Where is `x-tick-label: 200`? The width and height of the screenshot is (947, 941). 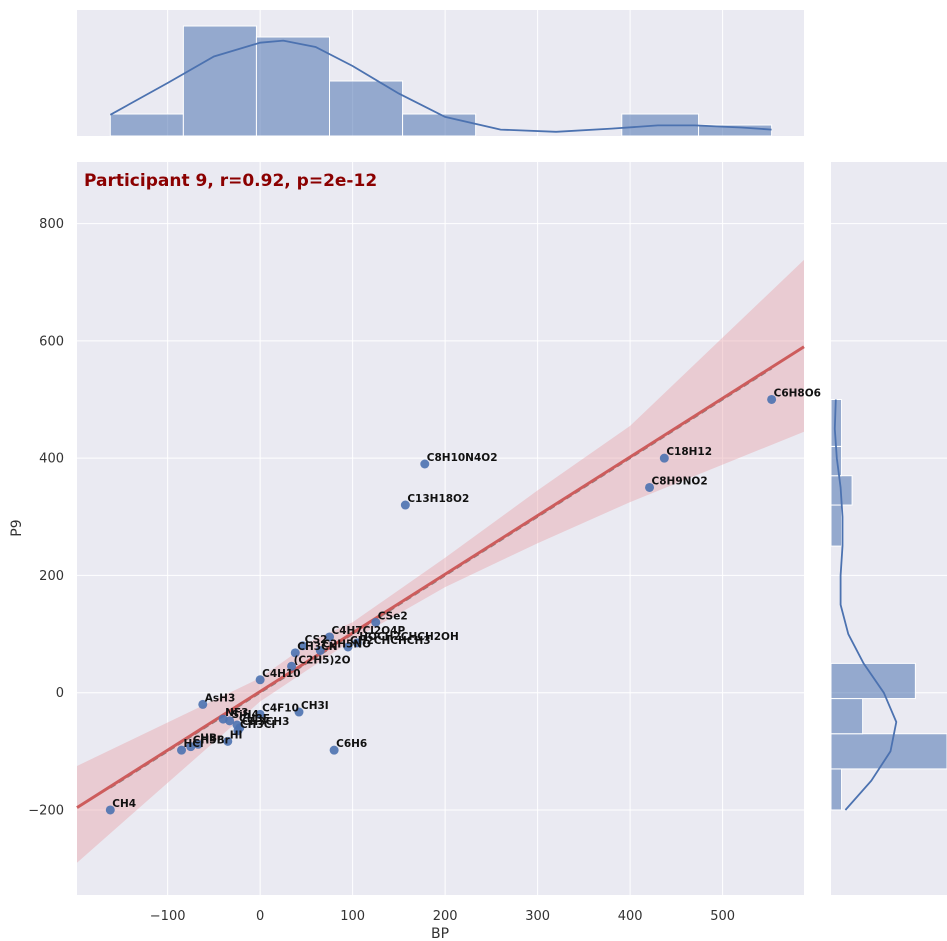 x-tick-label: 200 is located at coordinates (445, 916).